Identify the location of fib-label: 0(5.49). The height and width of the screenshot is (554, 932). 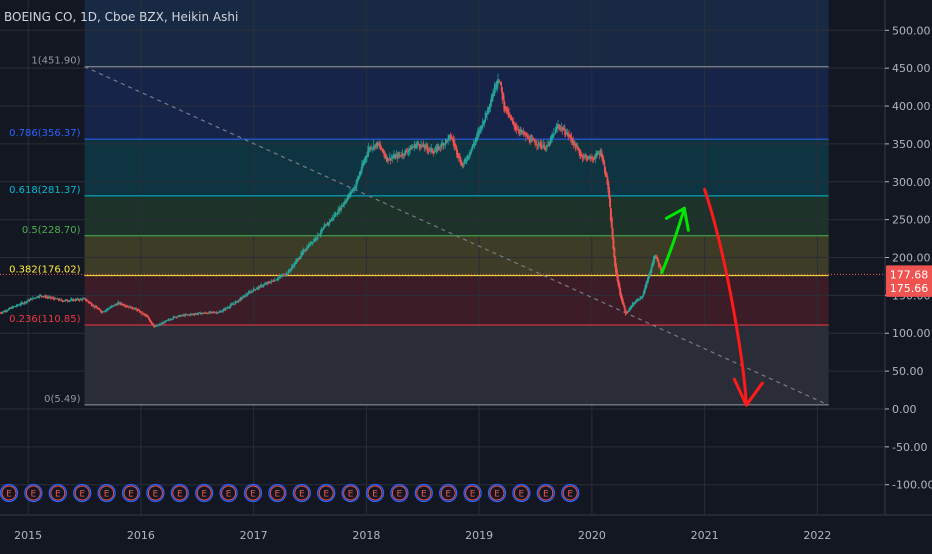
(62, 399).